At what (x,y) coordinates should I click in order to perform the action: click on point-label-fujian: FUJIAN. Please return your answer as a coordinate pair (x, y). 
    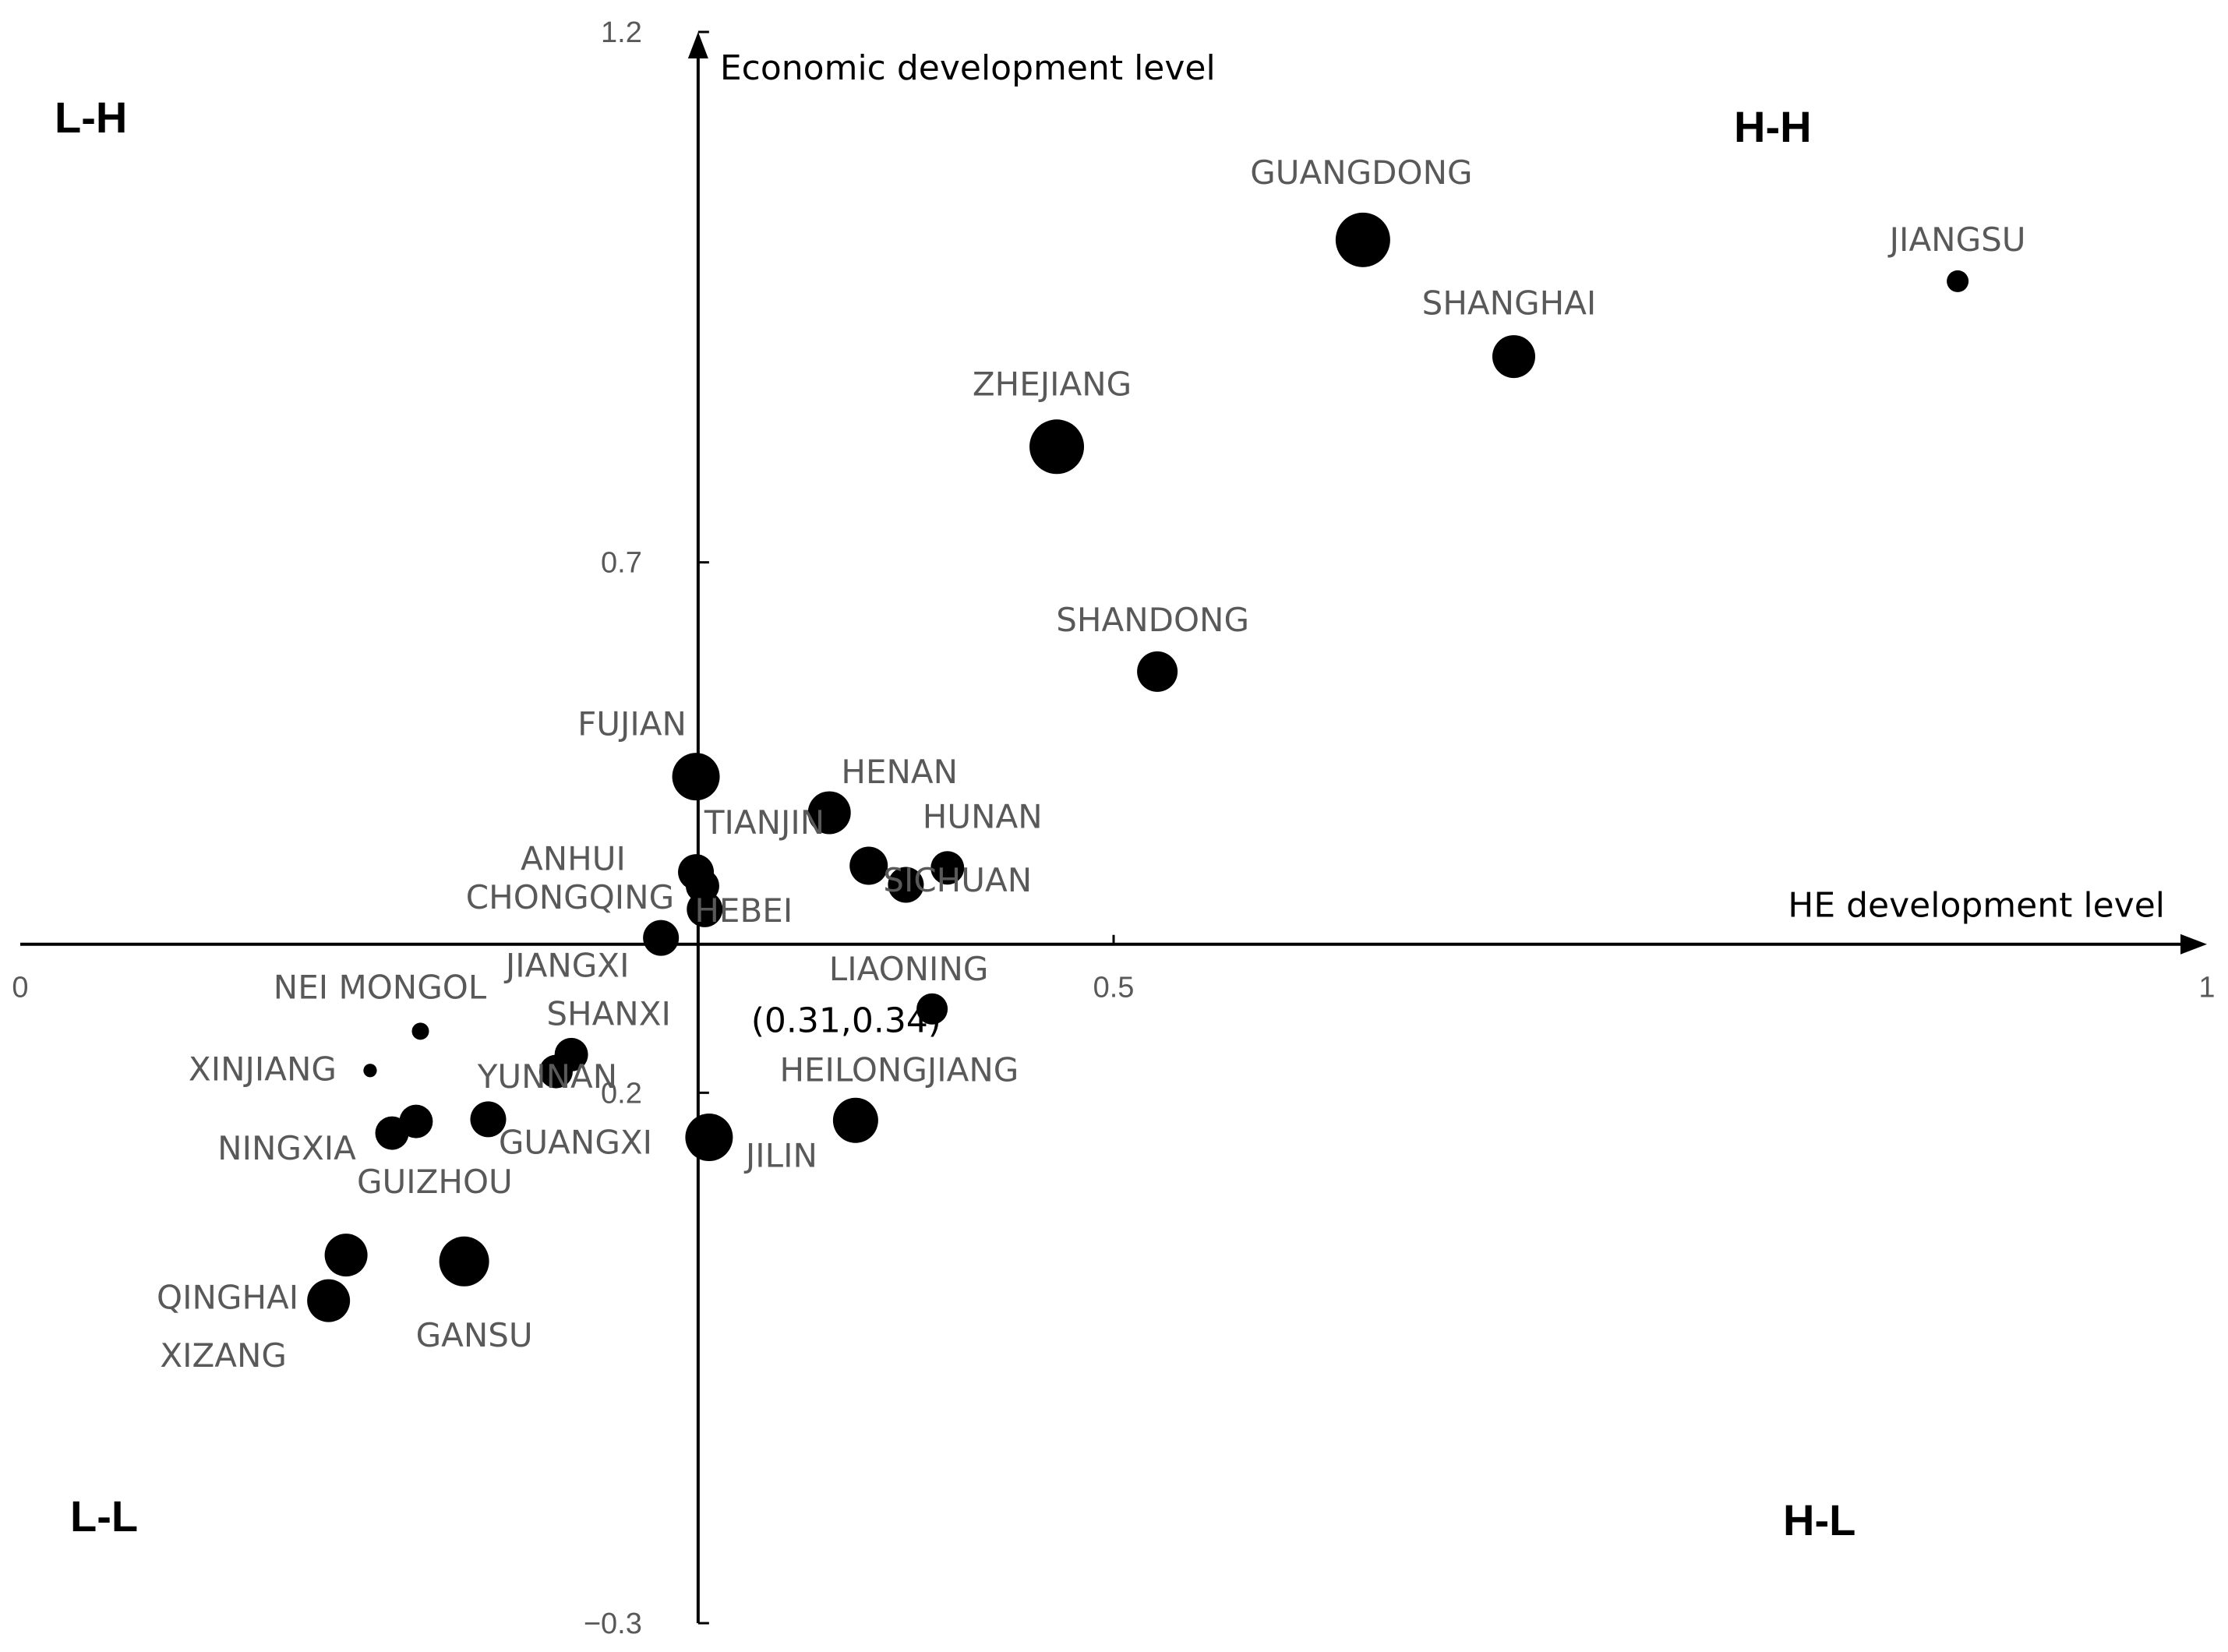
    Looking at the image, I should click on (632, 724).